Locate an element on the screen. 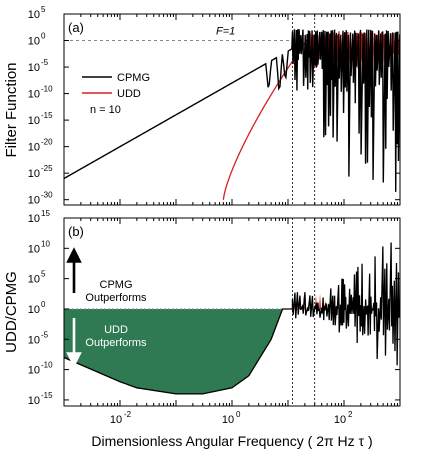  top-ytick-base-1: 10 is located at coordinates (34, 42).